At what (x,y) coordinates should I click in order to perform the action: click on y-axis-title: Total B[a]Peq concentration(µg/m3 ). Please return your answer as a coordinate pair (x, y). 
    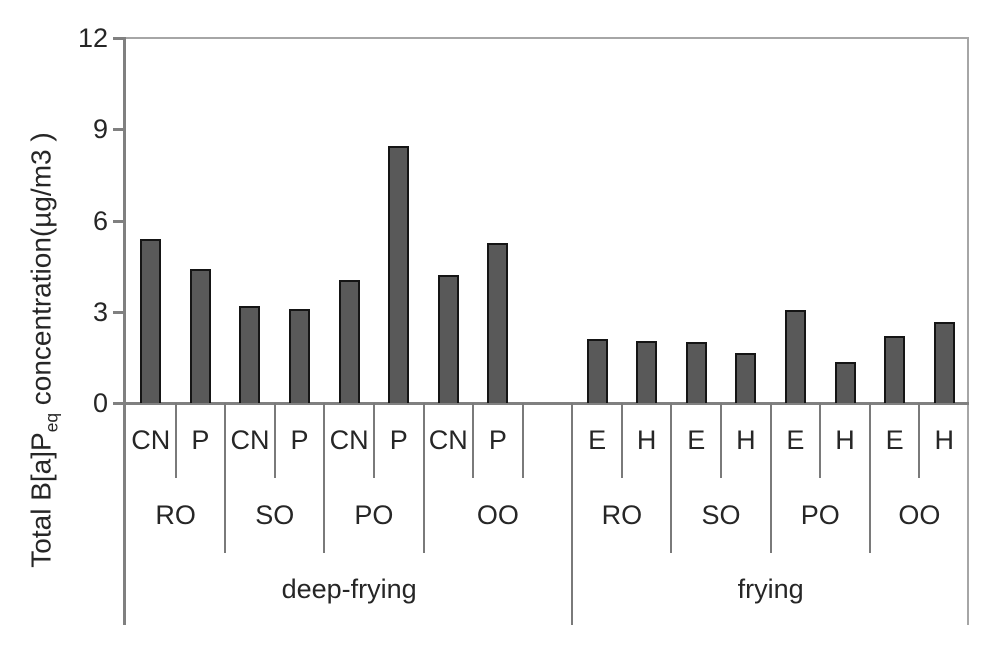
    Looking at the image, I should click on (44, 349).